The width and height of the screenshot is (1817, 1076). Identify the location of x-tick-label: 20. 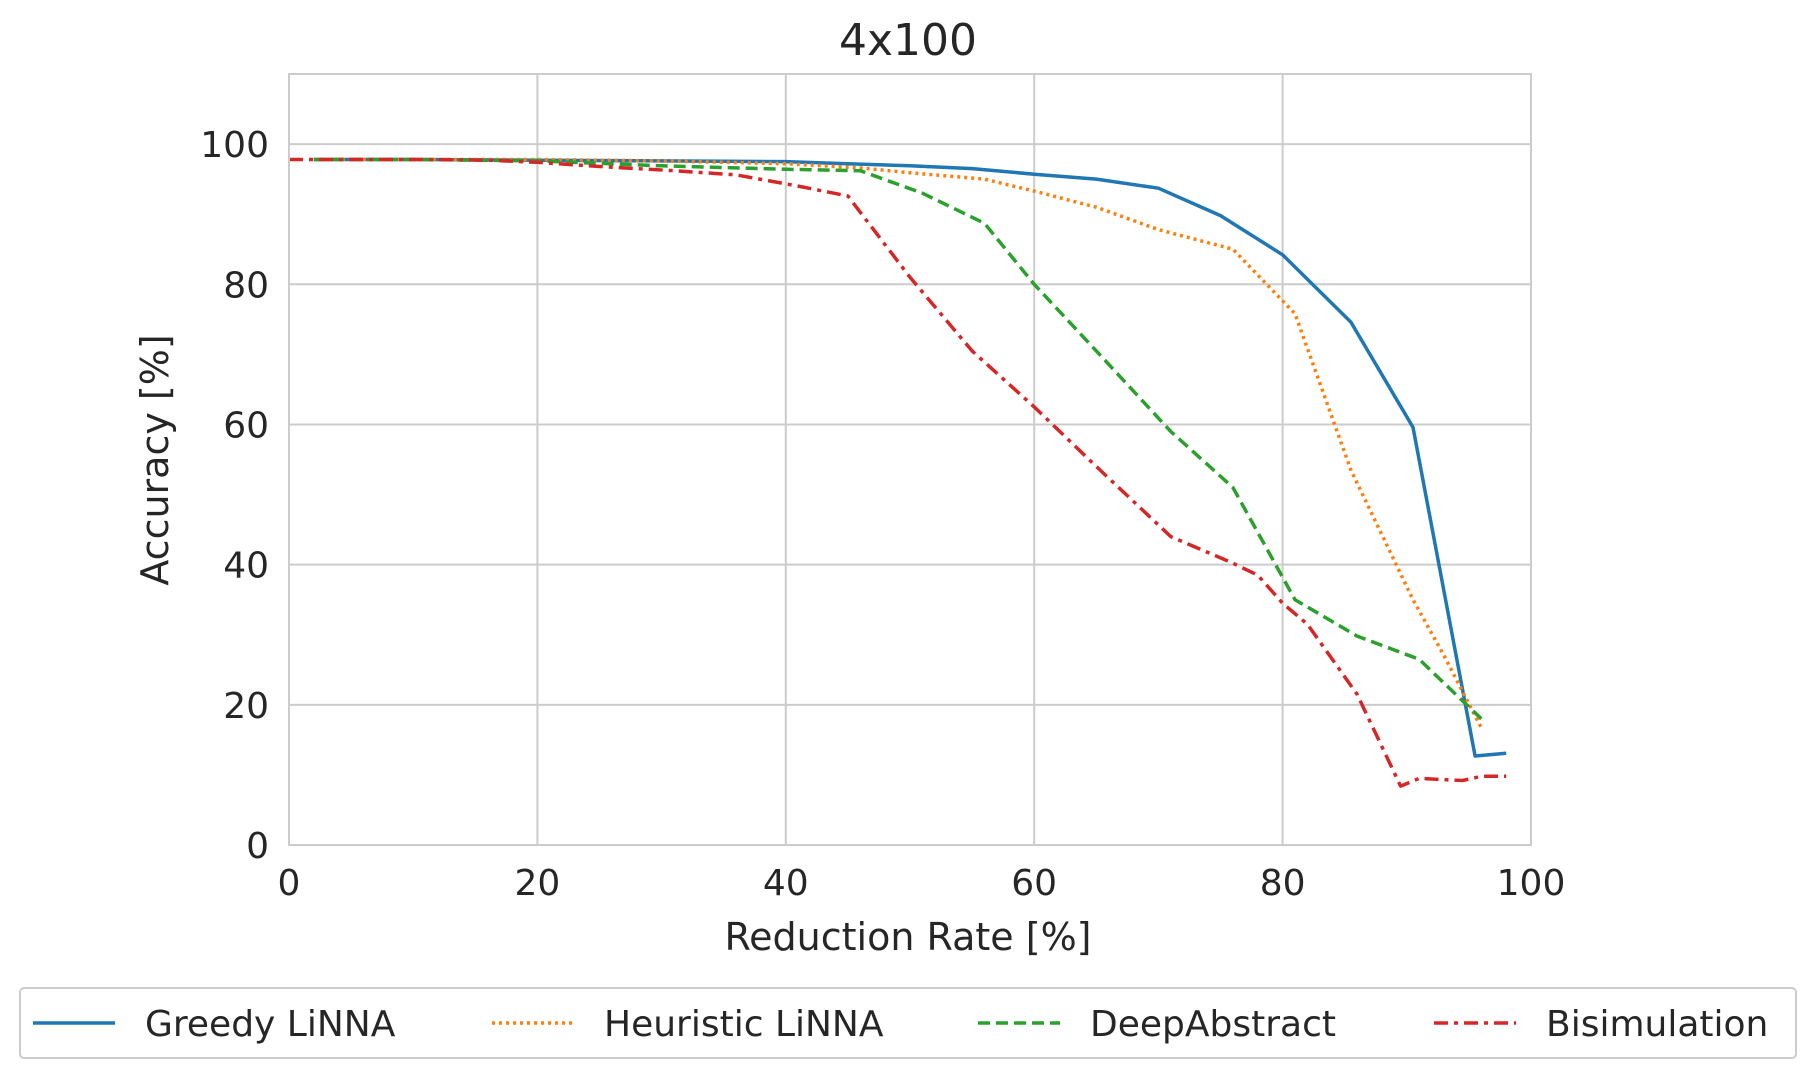
(537, 883).